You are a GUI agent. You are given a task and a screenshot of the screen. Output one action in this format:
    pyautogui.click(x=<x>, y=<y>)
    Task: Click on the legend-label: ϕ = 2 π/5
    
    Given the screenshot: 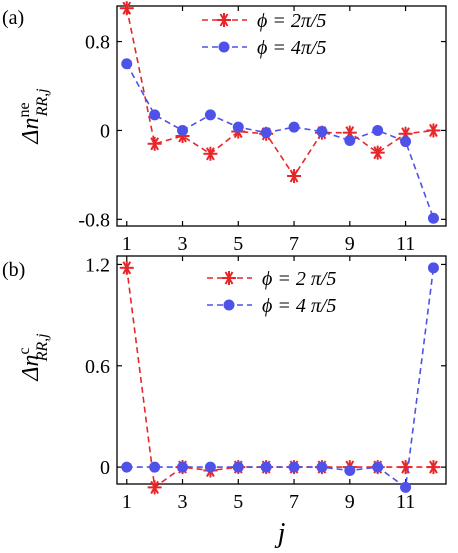 What is the action you would take?
    pyautogui.click(x=299, y=279)
    